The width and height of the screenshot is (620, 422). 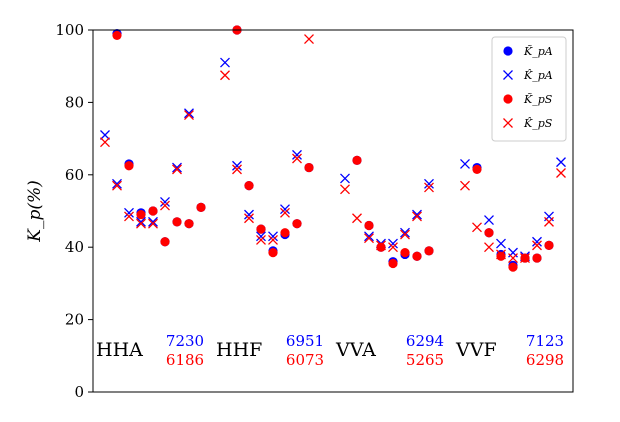 I want to click on group-label: HHA, so click(x=119, y=350).